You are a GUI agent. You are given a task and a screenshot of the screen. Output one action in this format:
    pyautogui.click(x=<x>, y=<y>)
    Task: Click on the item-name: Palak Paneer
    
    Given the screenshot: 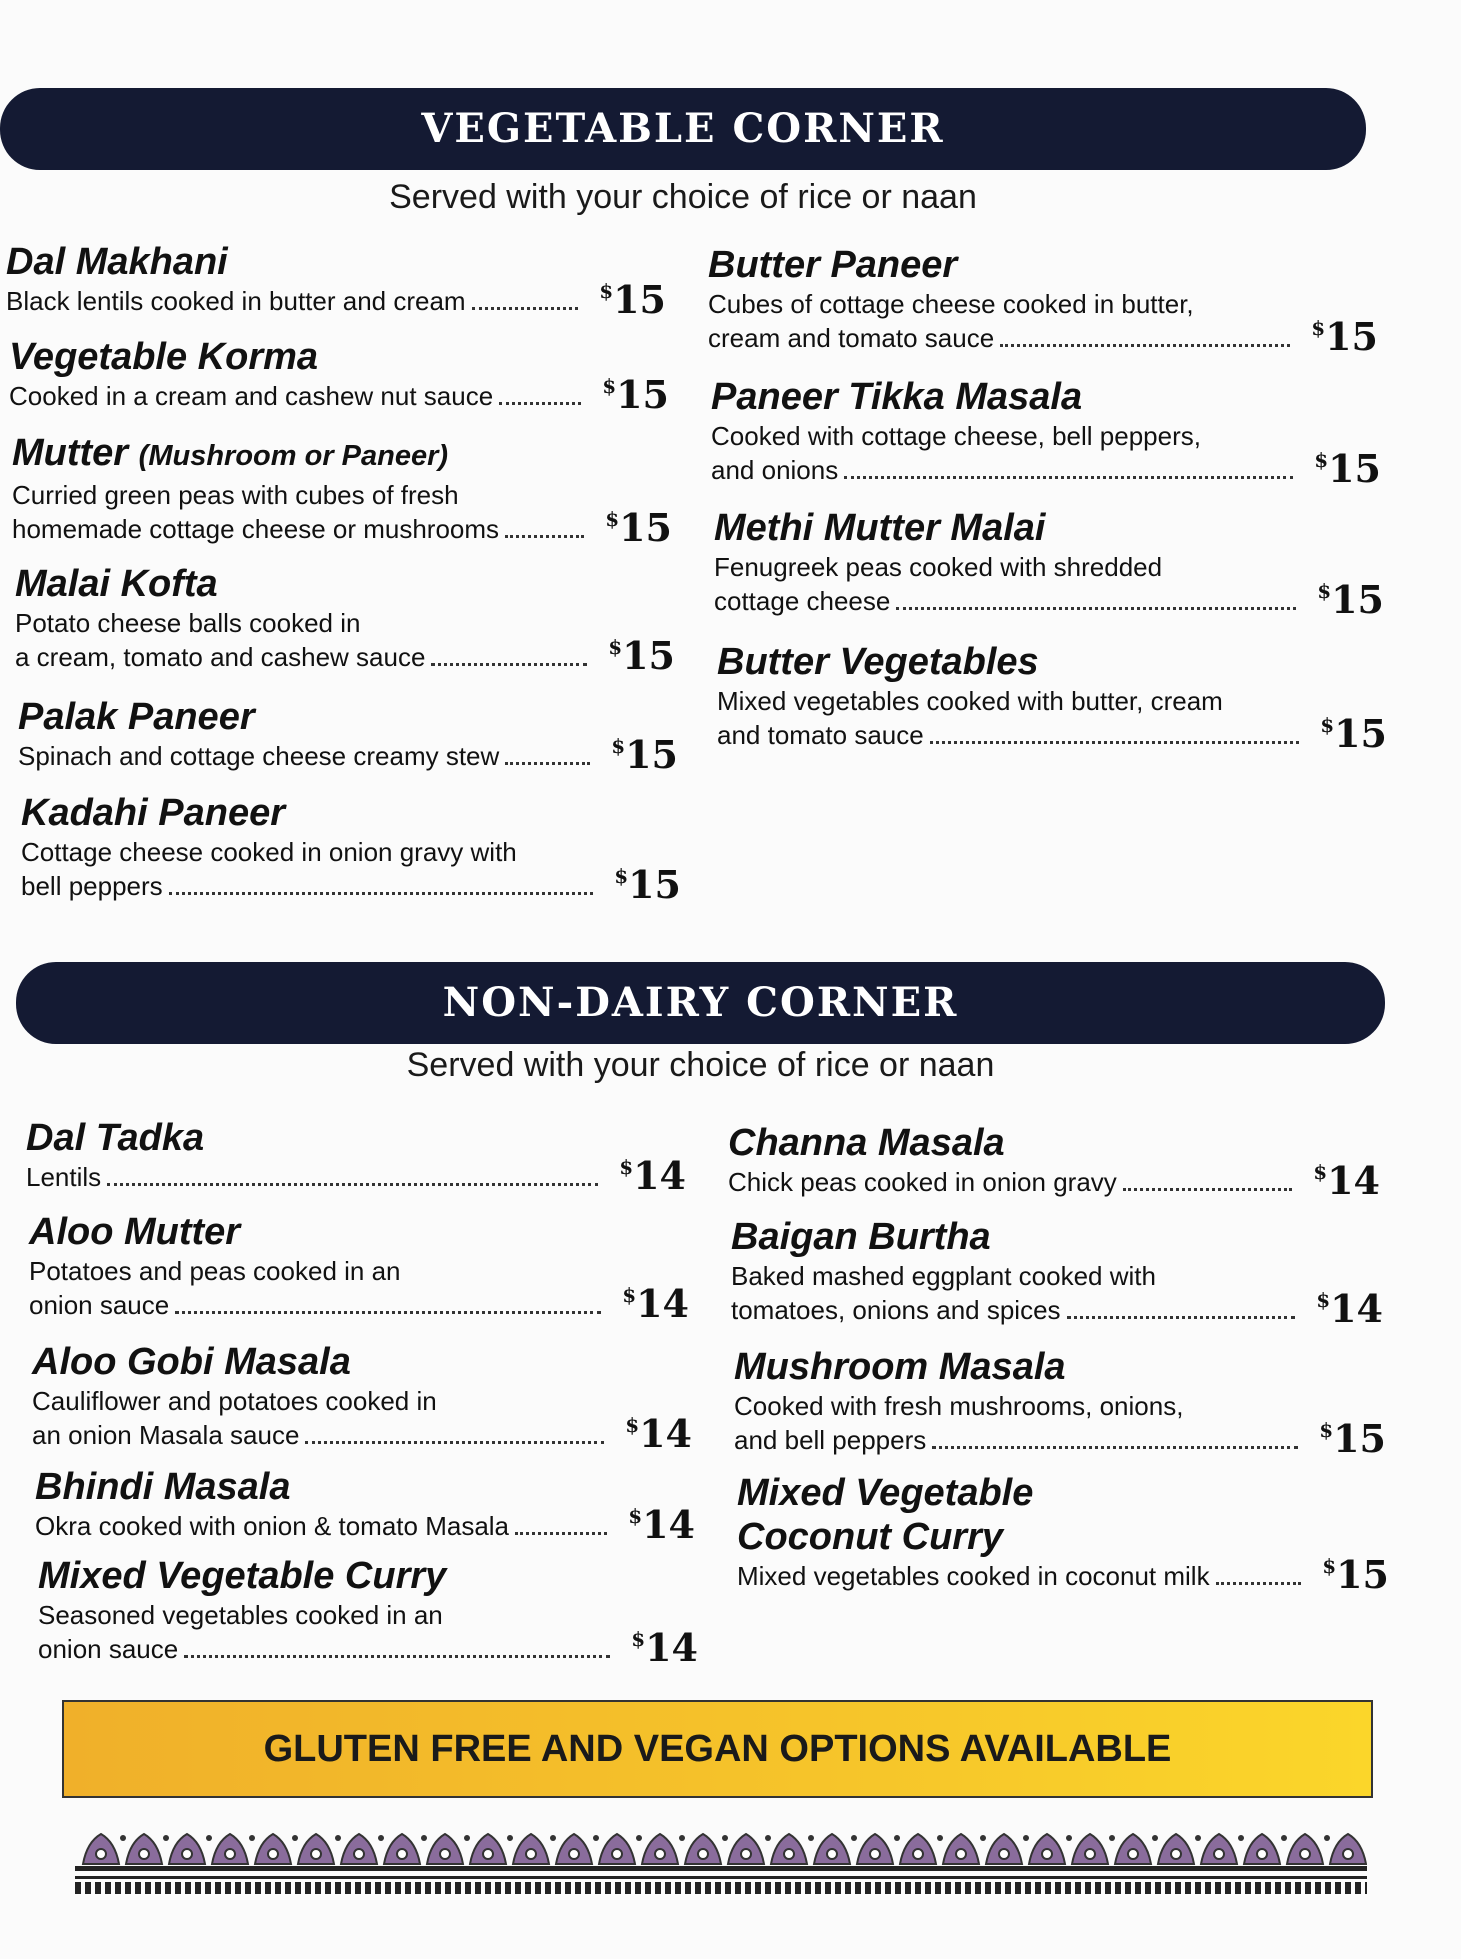 What is the action you would take?
    pyautogui.click(x=348, y=717)
    